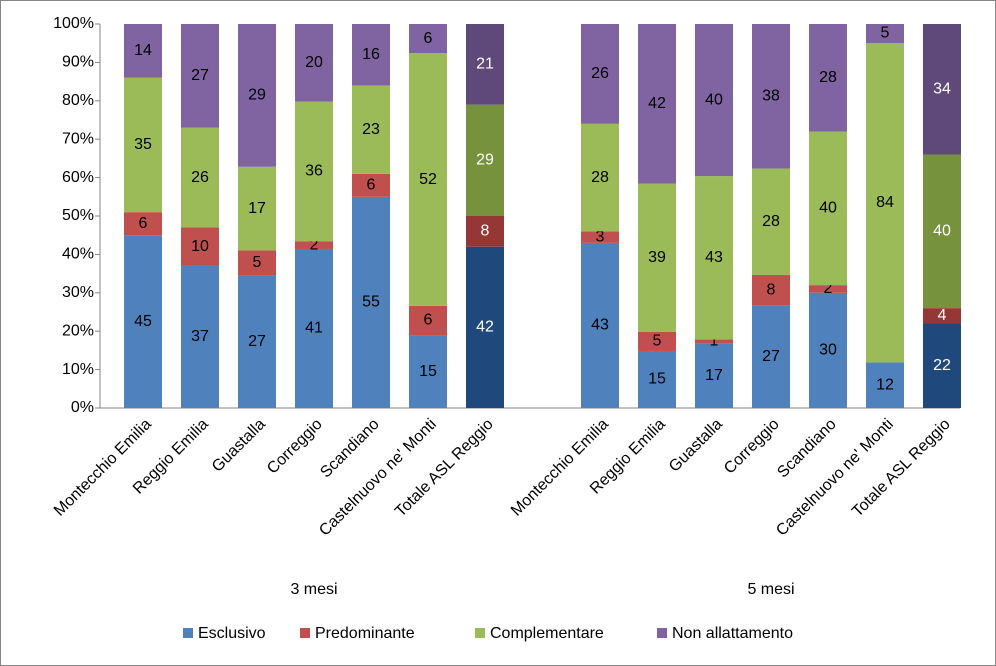 This screenshot has width=996, height=666. Describe the element at coordinates (314, 171) in the screenshot. I see `data-label: 36` at that location.